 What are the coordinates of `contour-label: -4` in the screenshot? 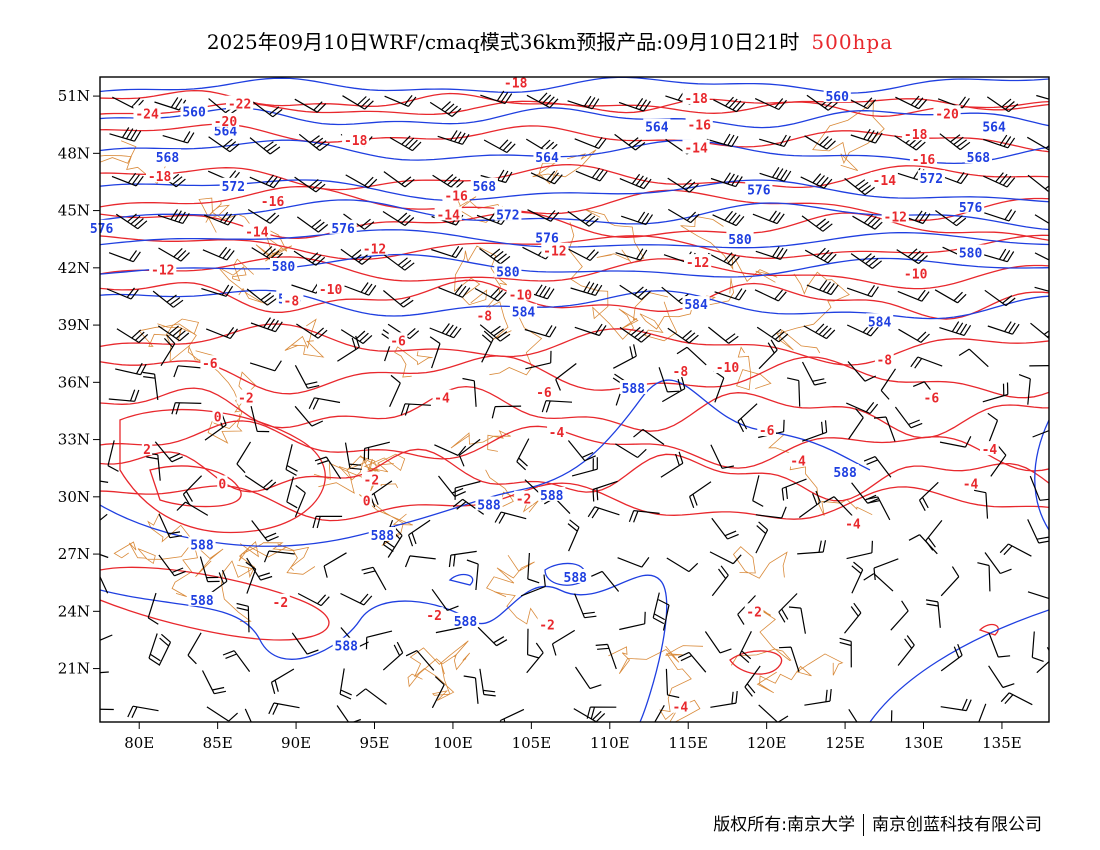 It's located at (990, 450).